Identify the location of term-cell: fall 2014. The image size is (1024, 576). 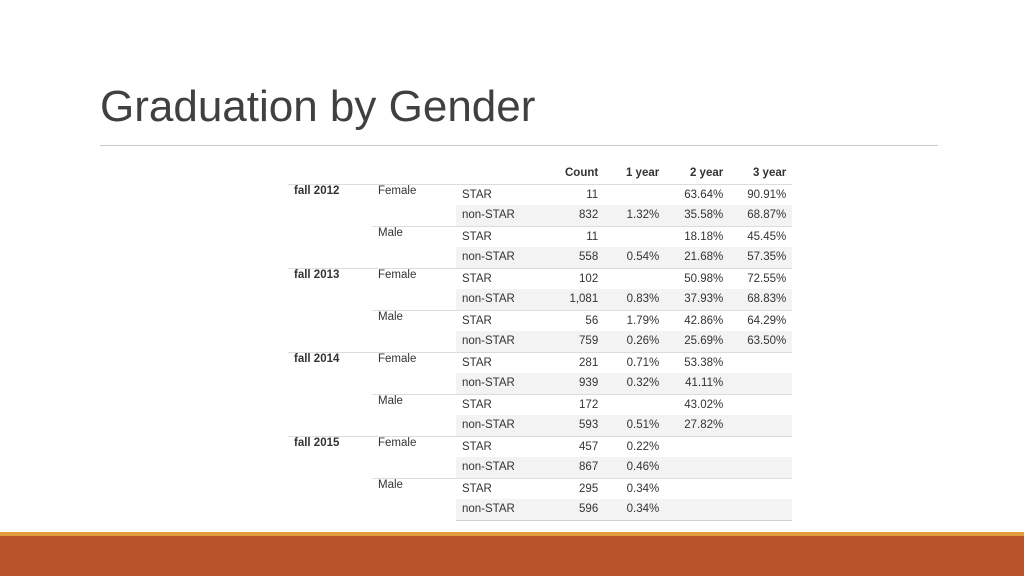
(330, 393).